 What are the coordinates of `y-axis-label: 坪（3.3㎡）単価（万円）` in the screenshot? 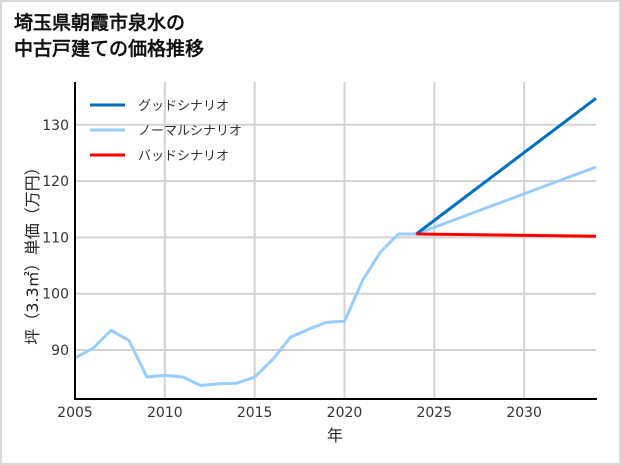 It's located at (32, 251).